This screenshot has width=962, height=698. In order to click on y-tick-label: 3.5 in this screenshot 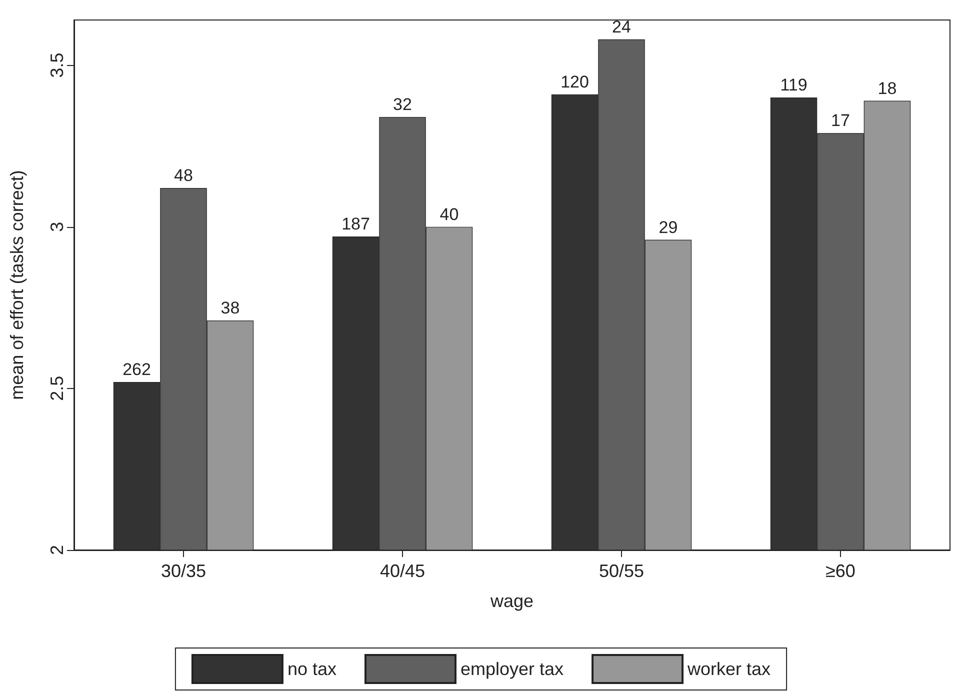, I will do `click(57, 65)`.